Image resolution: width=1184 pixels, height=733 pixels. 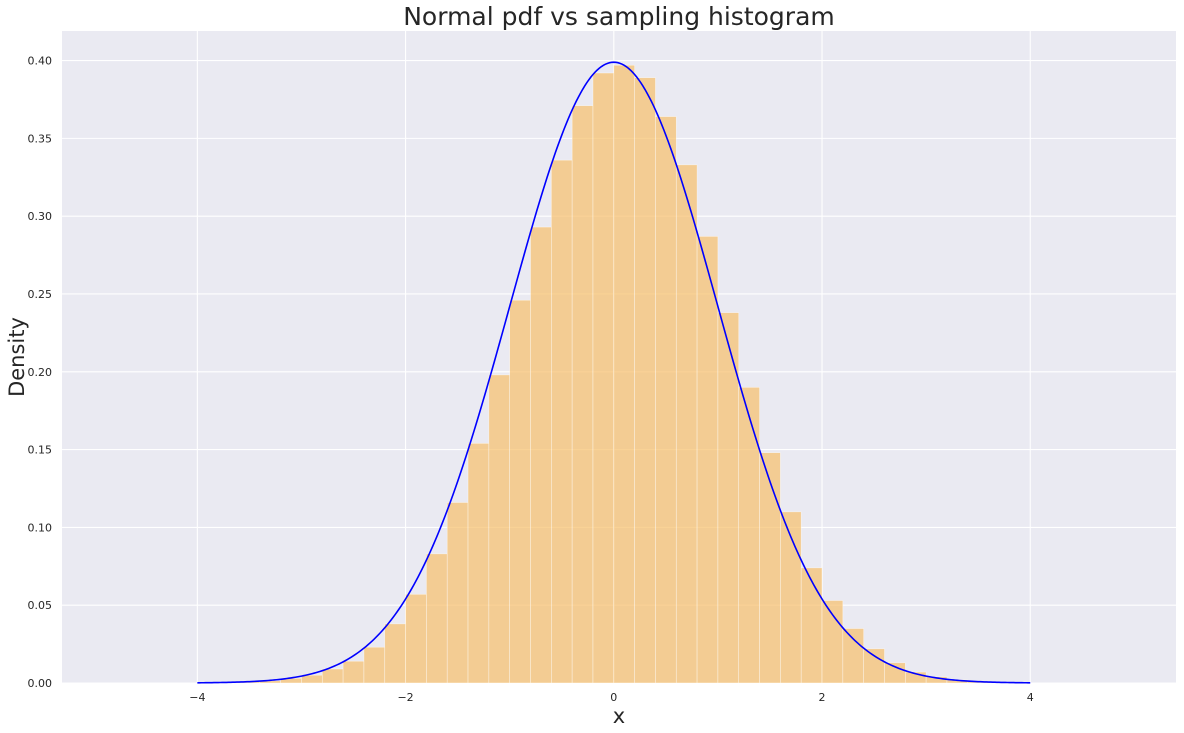 I want to click on y-tick-label: 0.10, so click(x=40, y=527).